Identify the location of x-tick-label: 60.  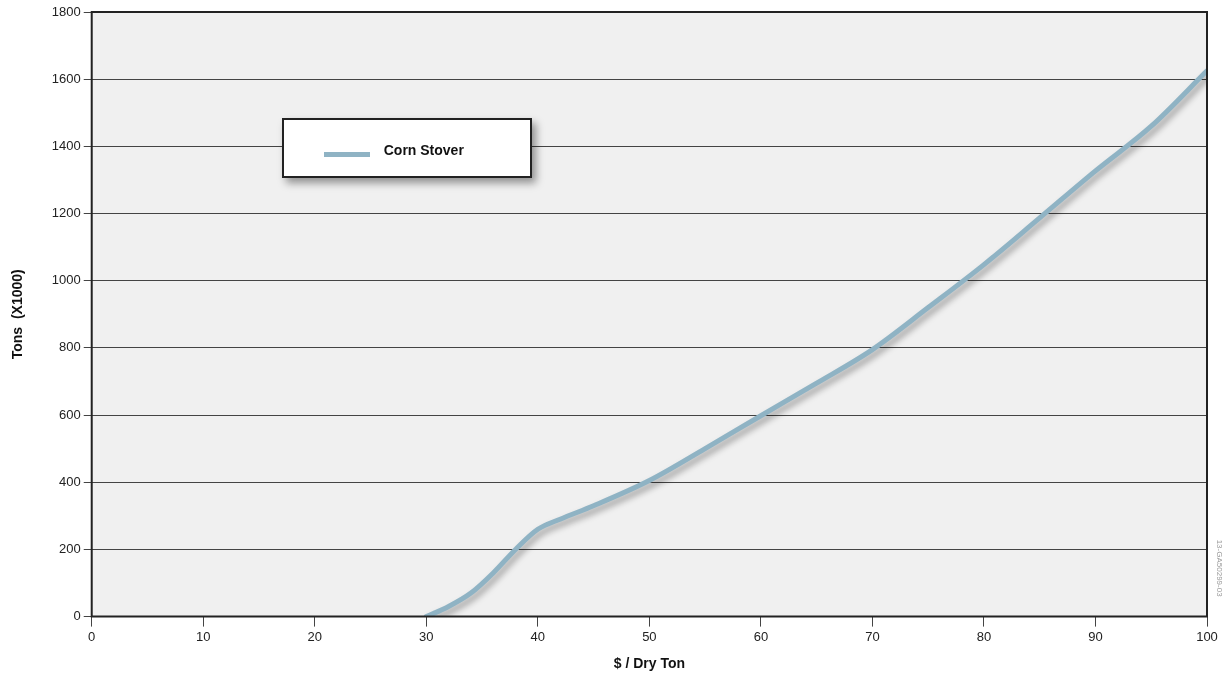
(761, 636).